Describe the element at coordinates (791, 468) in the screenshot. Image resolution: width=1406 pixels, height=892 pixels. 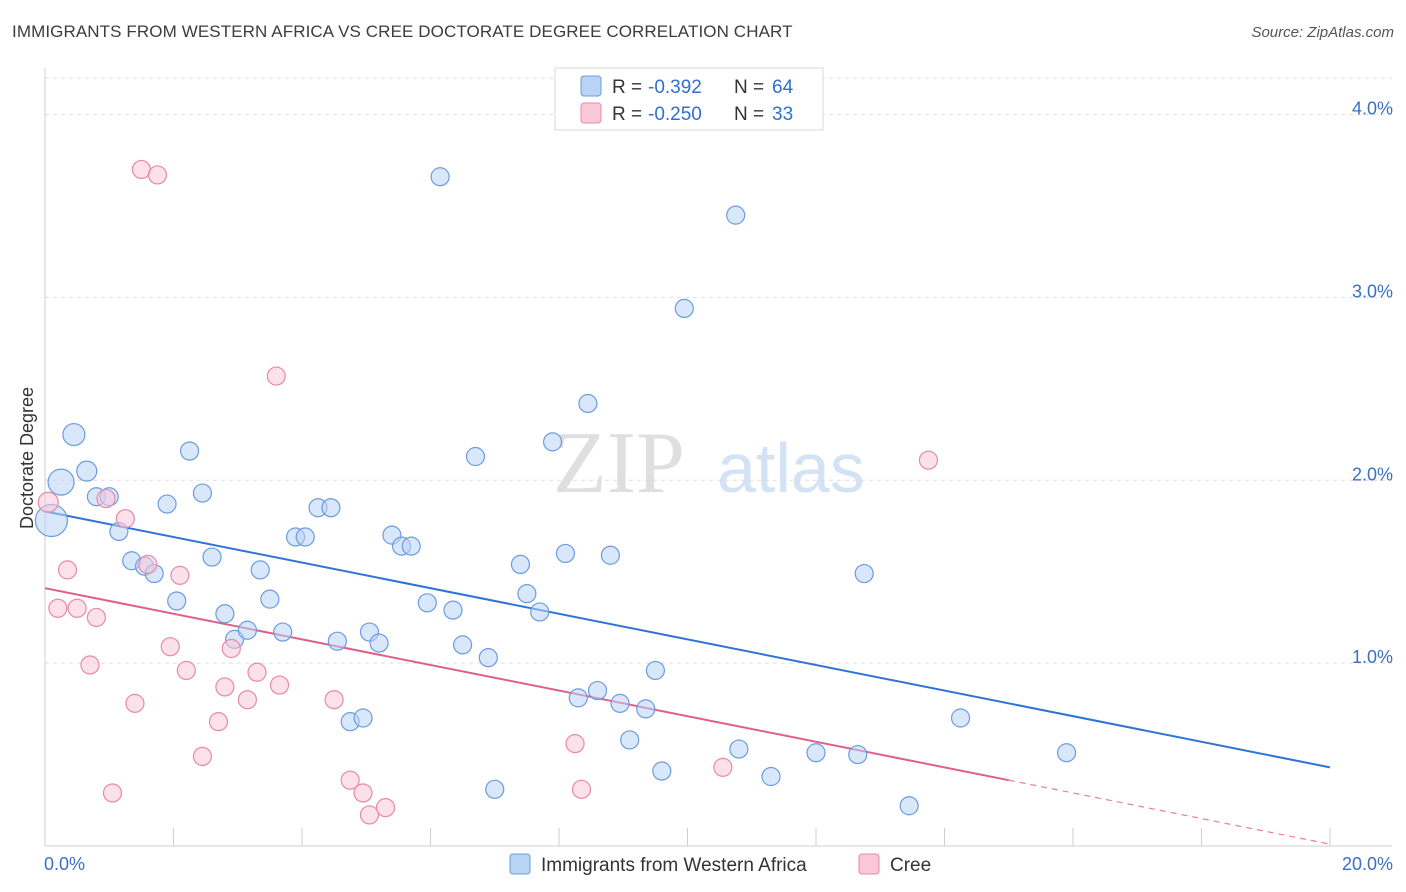
I see `watermark-atlas: atlas` at that location.